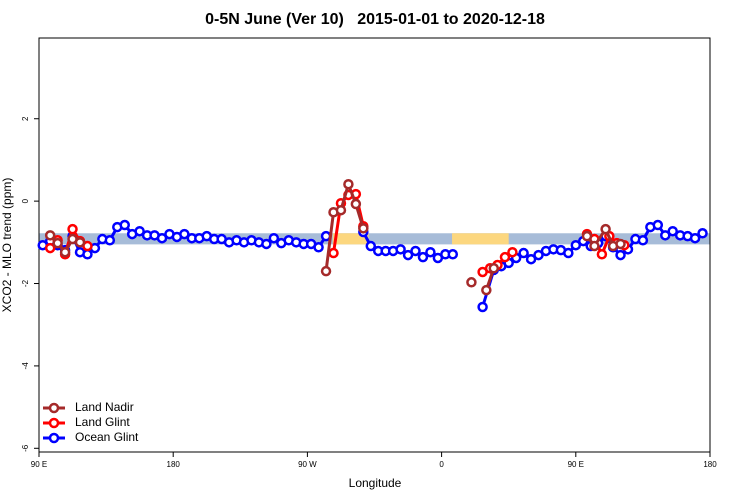 The image size is (750, 500). What do you see at coordinates (374, 239) in the screenshot?
I see `reference-band` at bounding box center [374, 239].